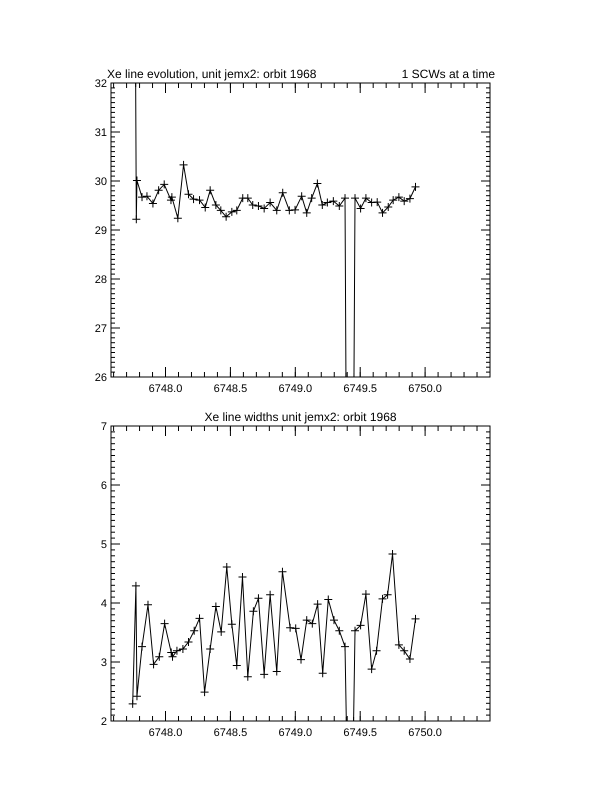  I want to click on y-tick-label: 32, so click(100, 84).